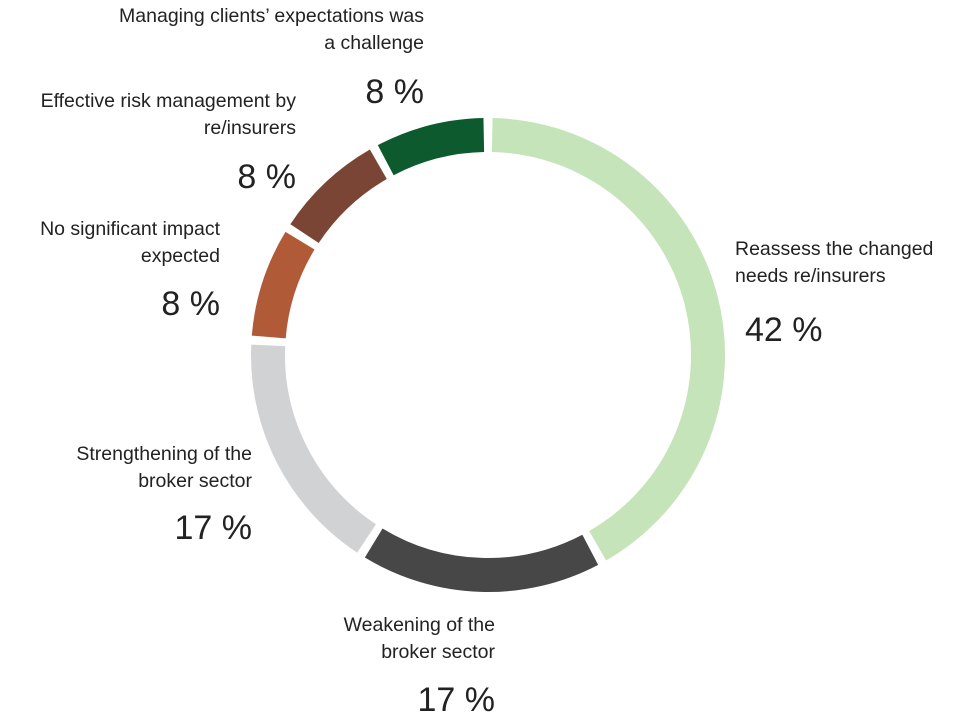 Image resolution: width=969 pixels, height=718 pixels. Describe the element at coordinates (168, 114) in the screenshot. I see `segment-label: Effective risk management by re/insurers` at that location.